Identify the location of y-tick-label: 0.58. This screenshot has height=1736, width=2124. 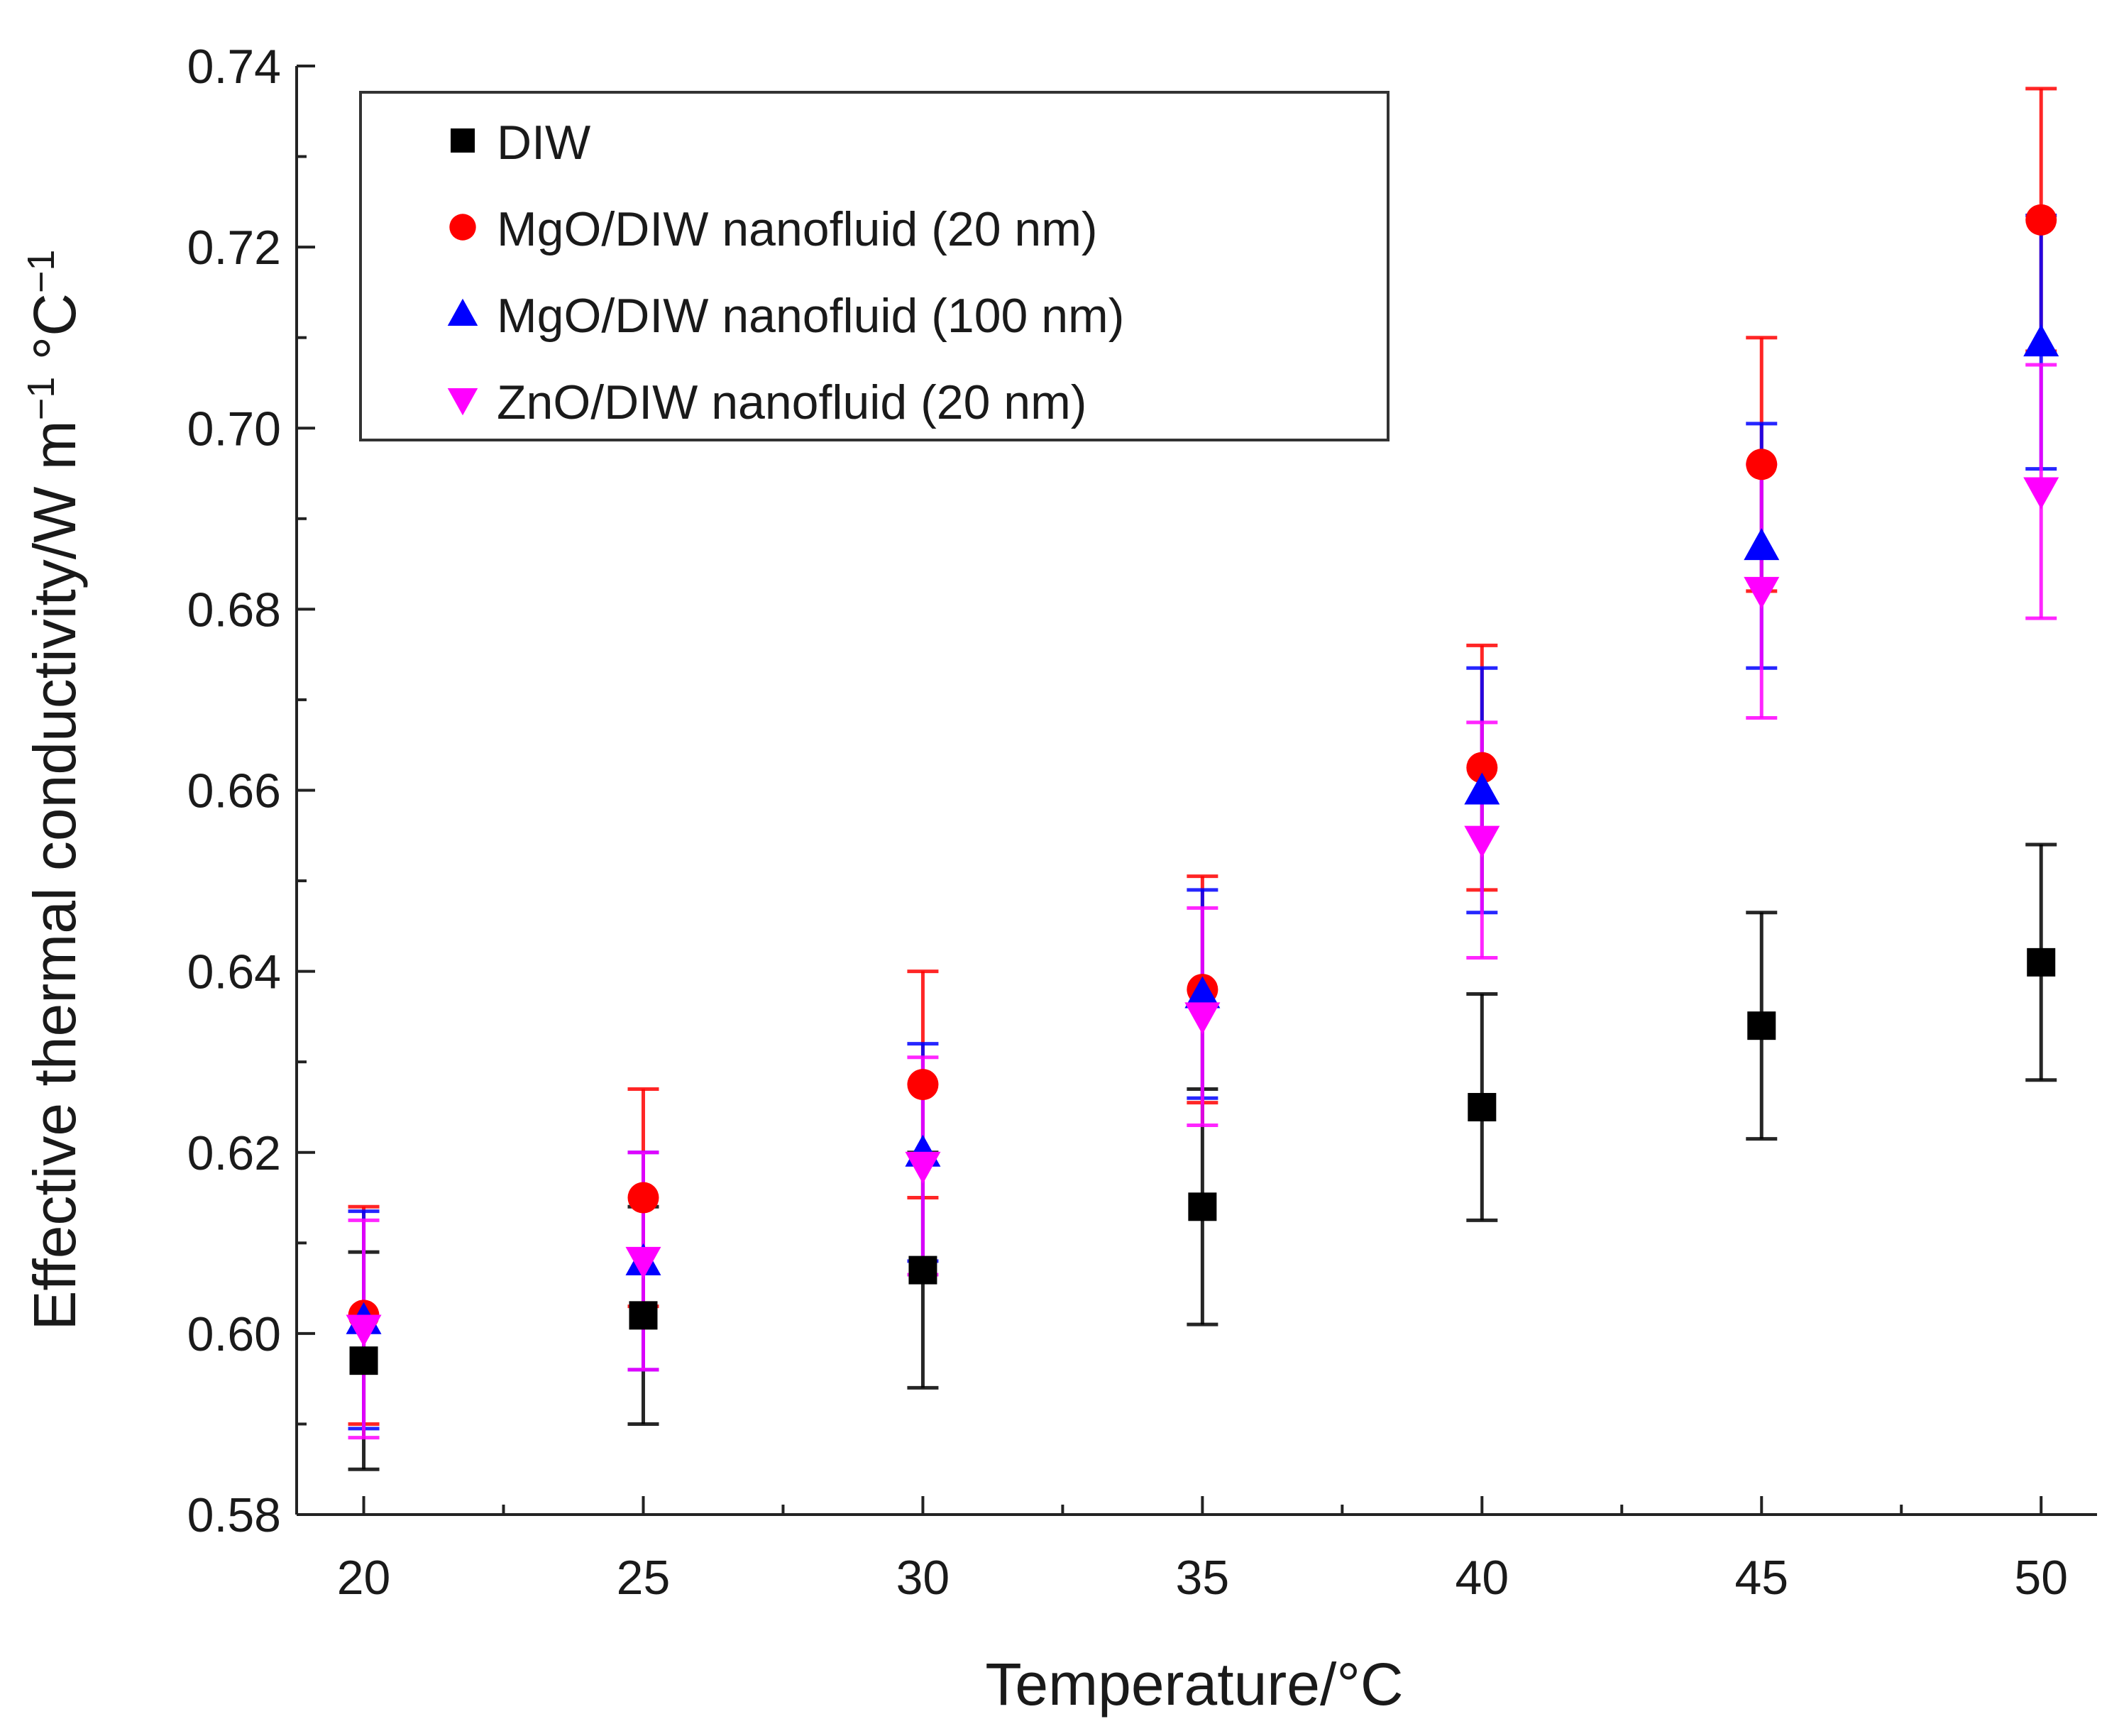
(234, 1515).